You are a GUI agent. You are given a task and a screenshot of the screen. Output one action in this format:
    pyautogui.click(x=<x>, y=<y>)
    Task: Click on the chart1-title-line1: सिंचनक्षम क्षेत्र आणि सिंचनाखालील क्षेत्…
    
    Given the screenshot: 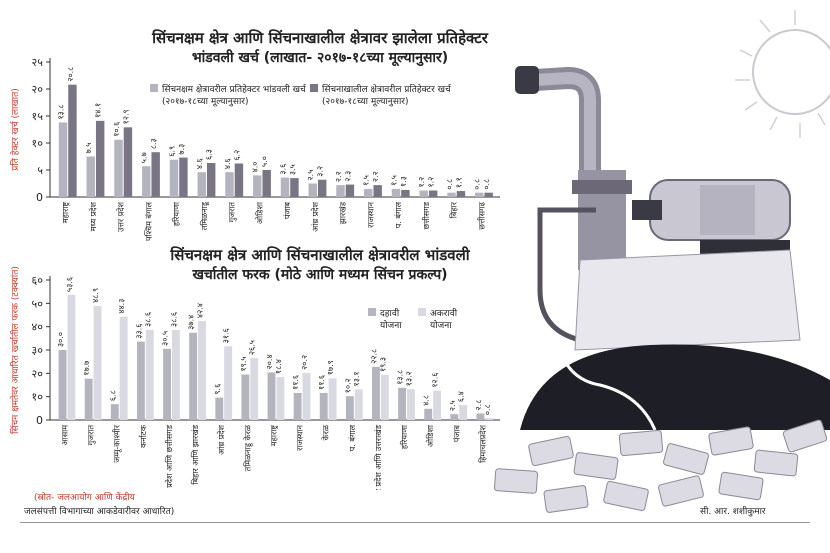 What is the action you would take?
    pyautogui.click(x=320, y=38)
    